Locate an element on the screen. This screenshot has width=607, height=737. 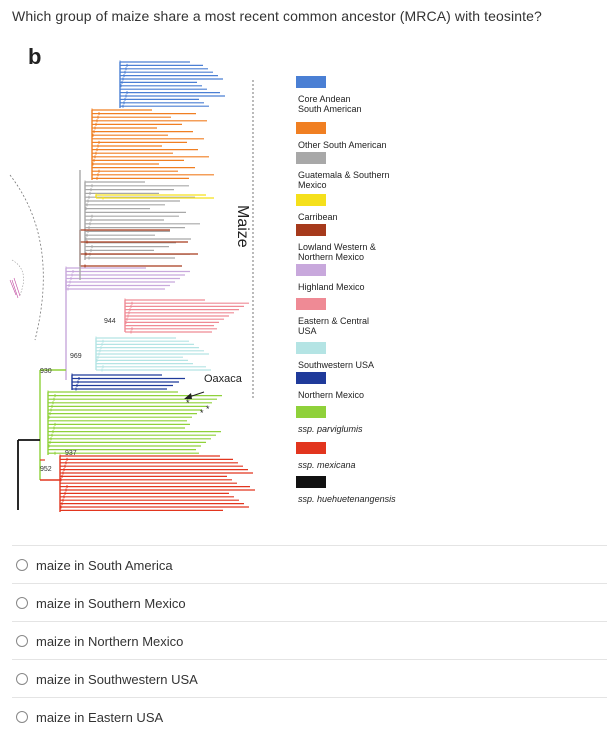
node-label: 969 is located at coordinates (76, 356).